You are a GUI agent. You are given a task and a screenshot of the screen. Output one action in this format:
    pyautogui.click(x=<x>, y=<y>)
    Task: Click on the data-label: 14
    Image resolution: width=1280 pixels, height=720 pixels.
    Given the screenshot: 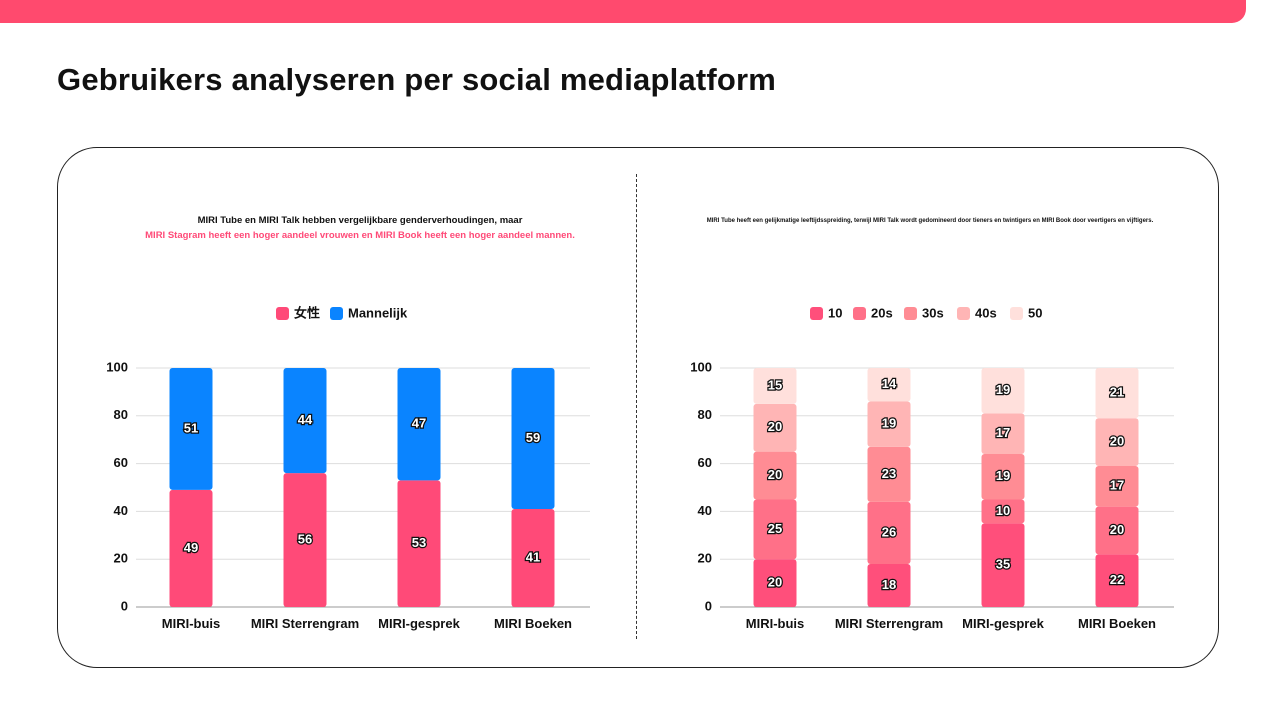 What is the action you would take?
    pyautogui.click(x=889, y=383)
    